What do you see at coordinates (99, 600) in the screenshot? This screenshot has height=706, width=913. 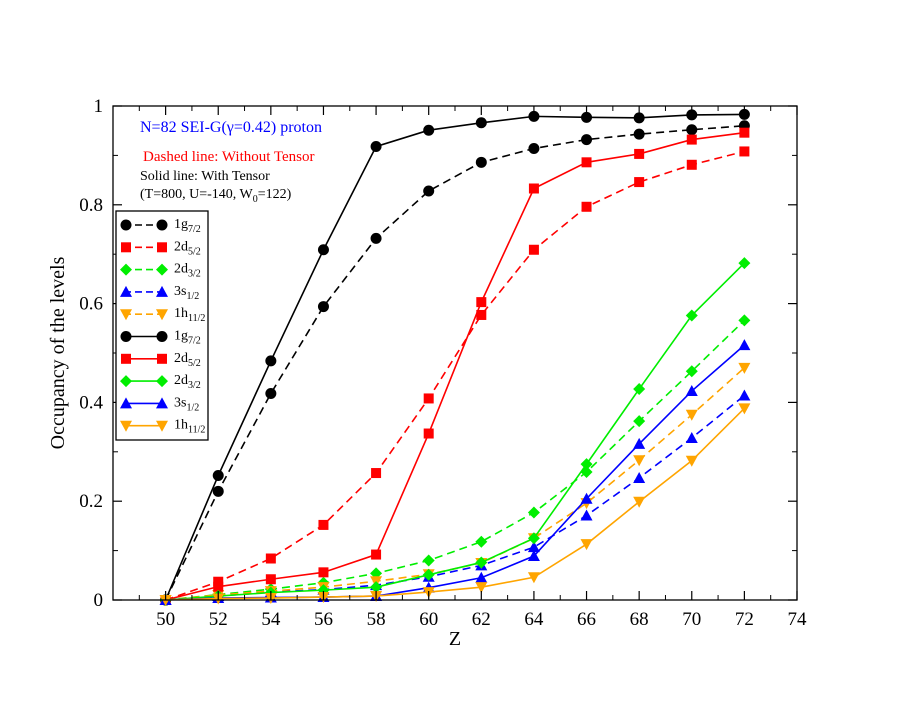 I see `y-tick-label: 0` at bounding box center [99, 600].